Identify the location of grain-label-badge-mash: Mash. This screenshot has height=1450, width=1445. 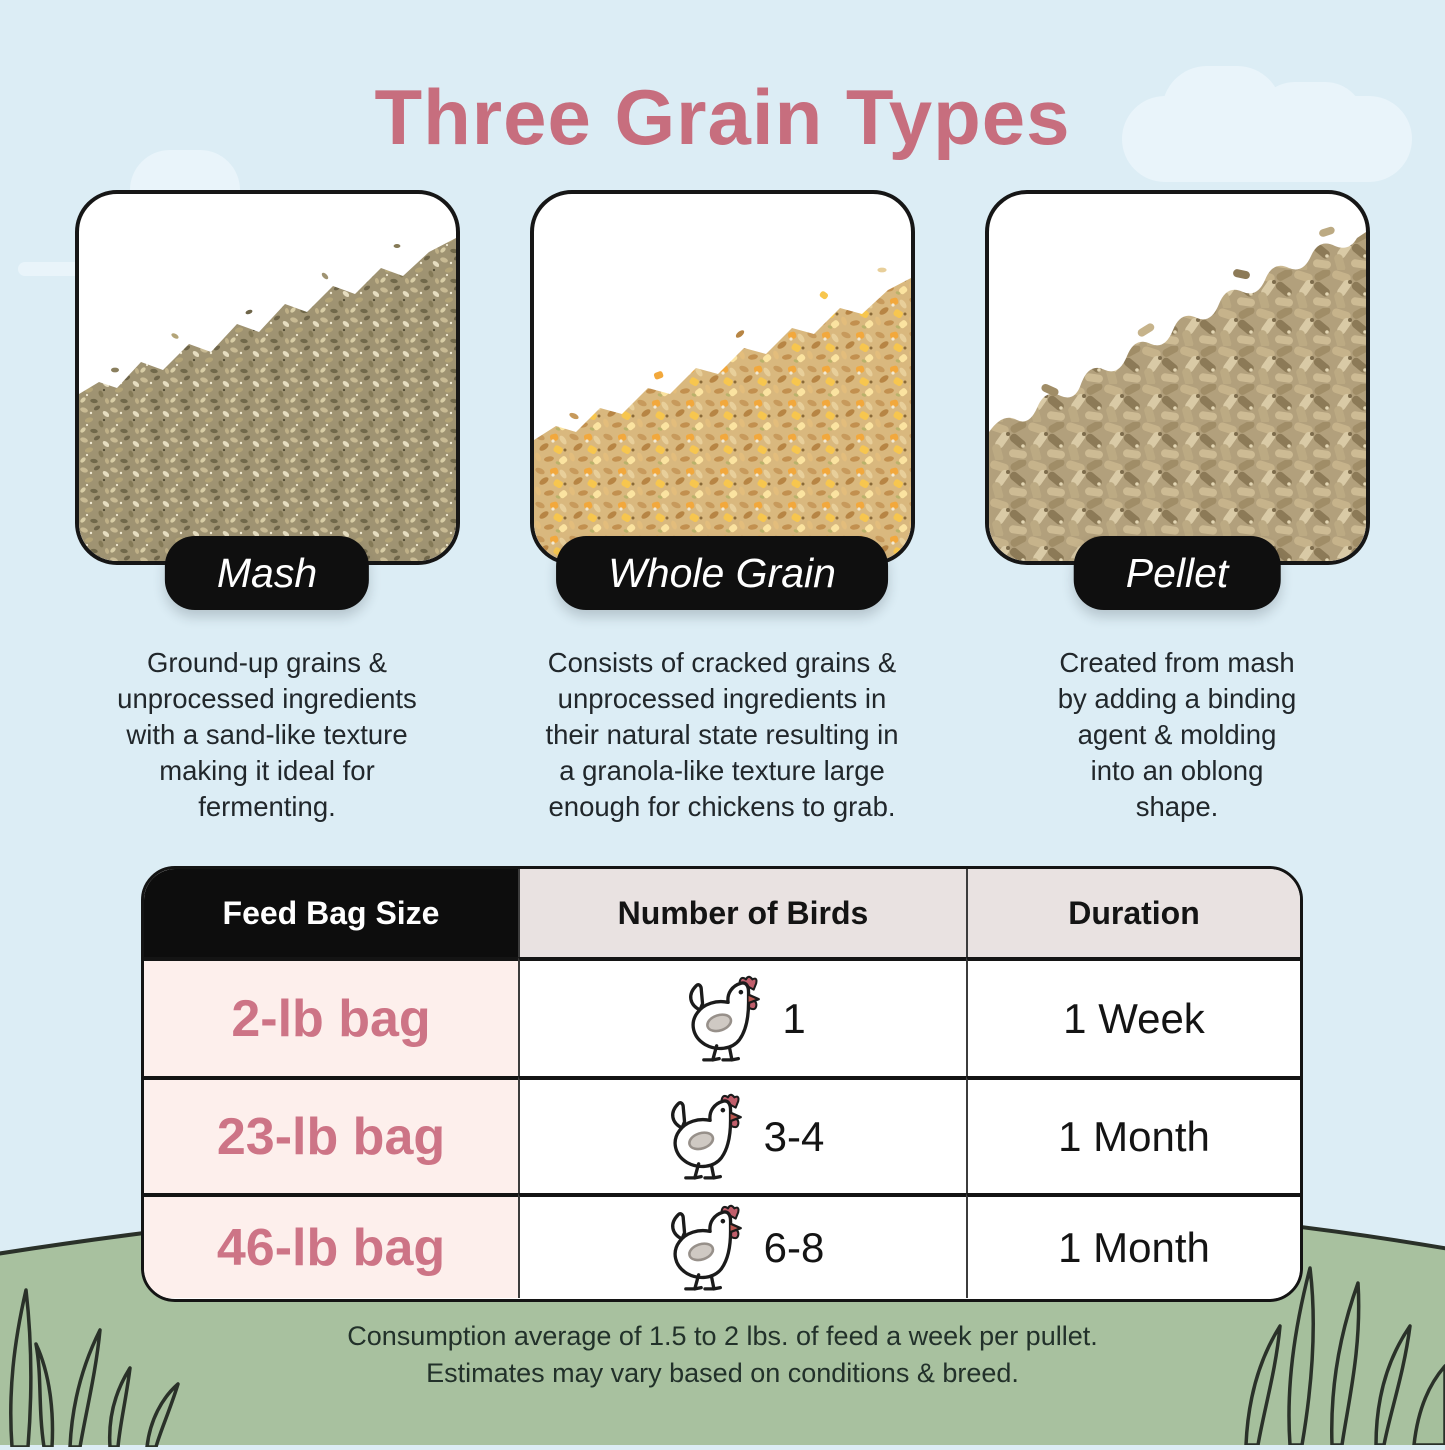
(267, 573).